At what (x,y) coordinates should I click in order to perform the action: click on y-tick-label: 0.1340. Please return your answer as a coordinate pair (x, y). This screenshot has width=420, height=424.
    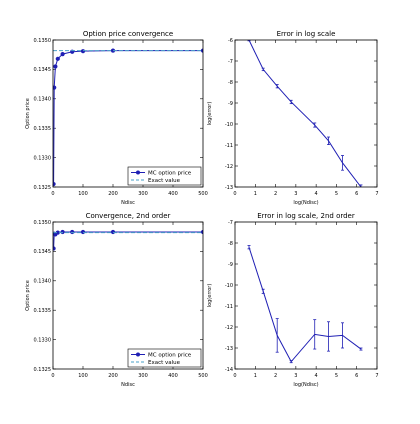
    Looking at the image, I should click on (43, 282).